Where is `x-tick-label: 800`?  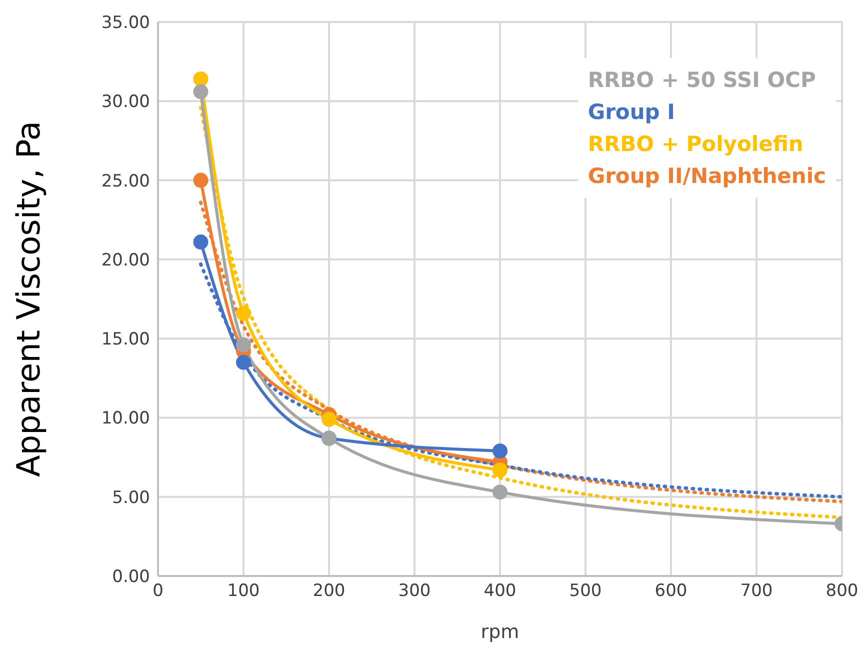
x-tick-label: 800 is located at coordinates (842, 591).